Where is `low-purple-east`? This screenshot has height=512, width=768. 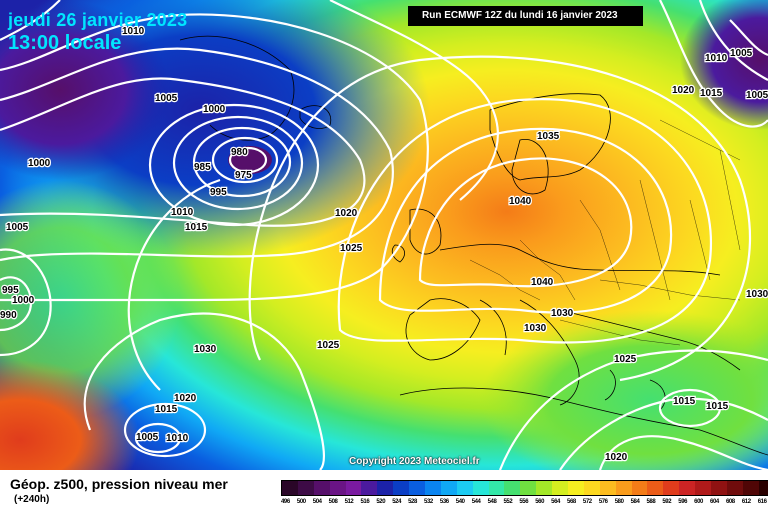
low-purple-east is located at coordinates (724, 65).